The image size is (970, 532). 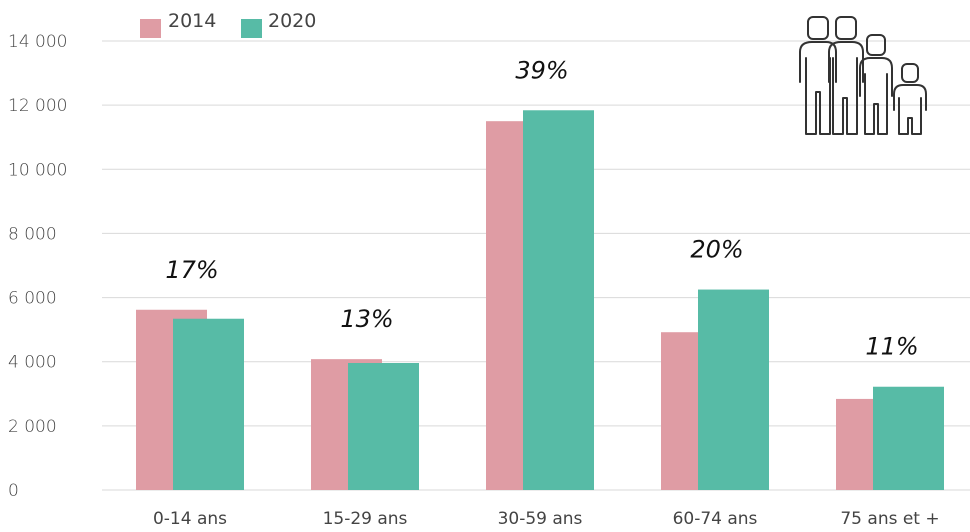 I want to click on legend-label-2014: 2014, so click(x=192, y=21).